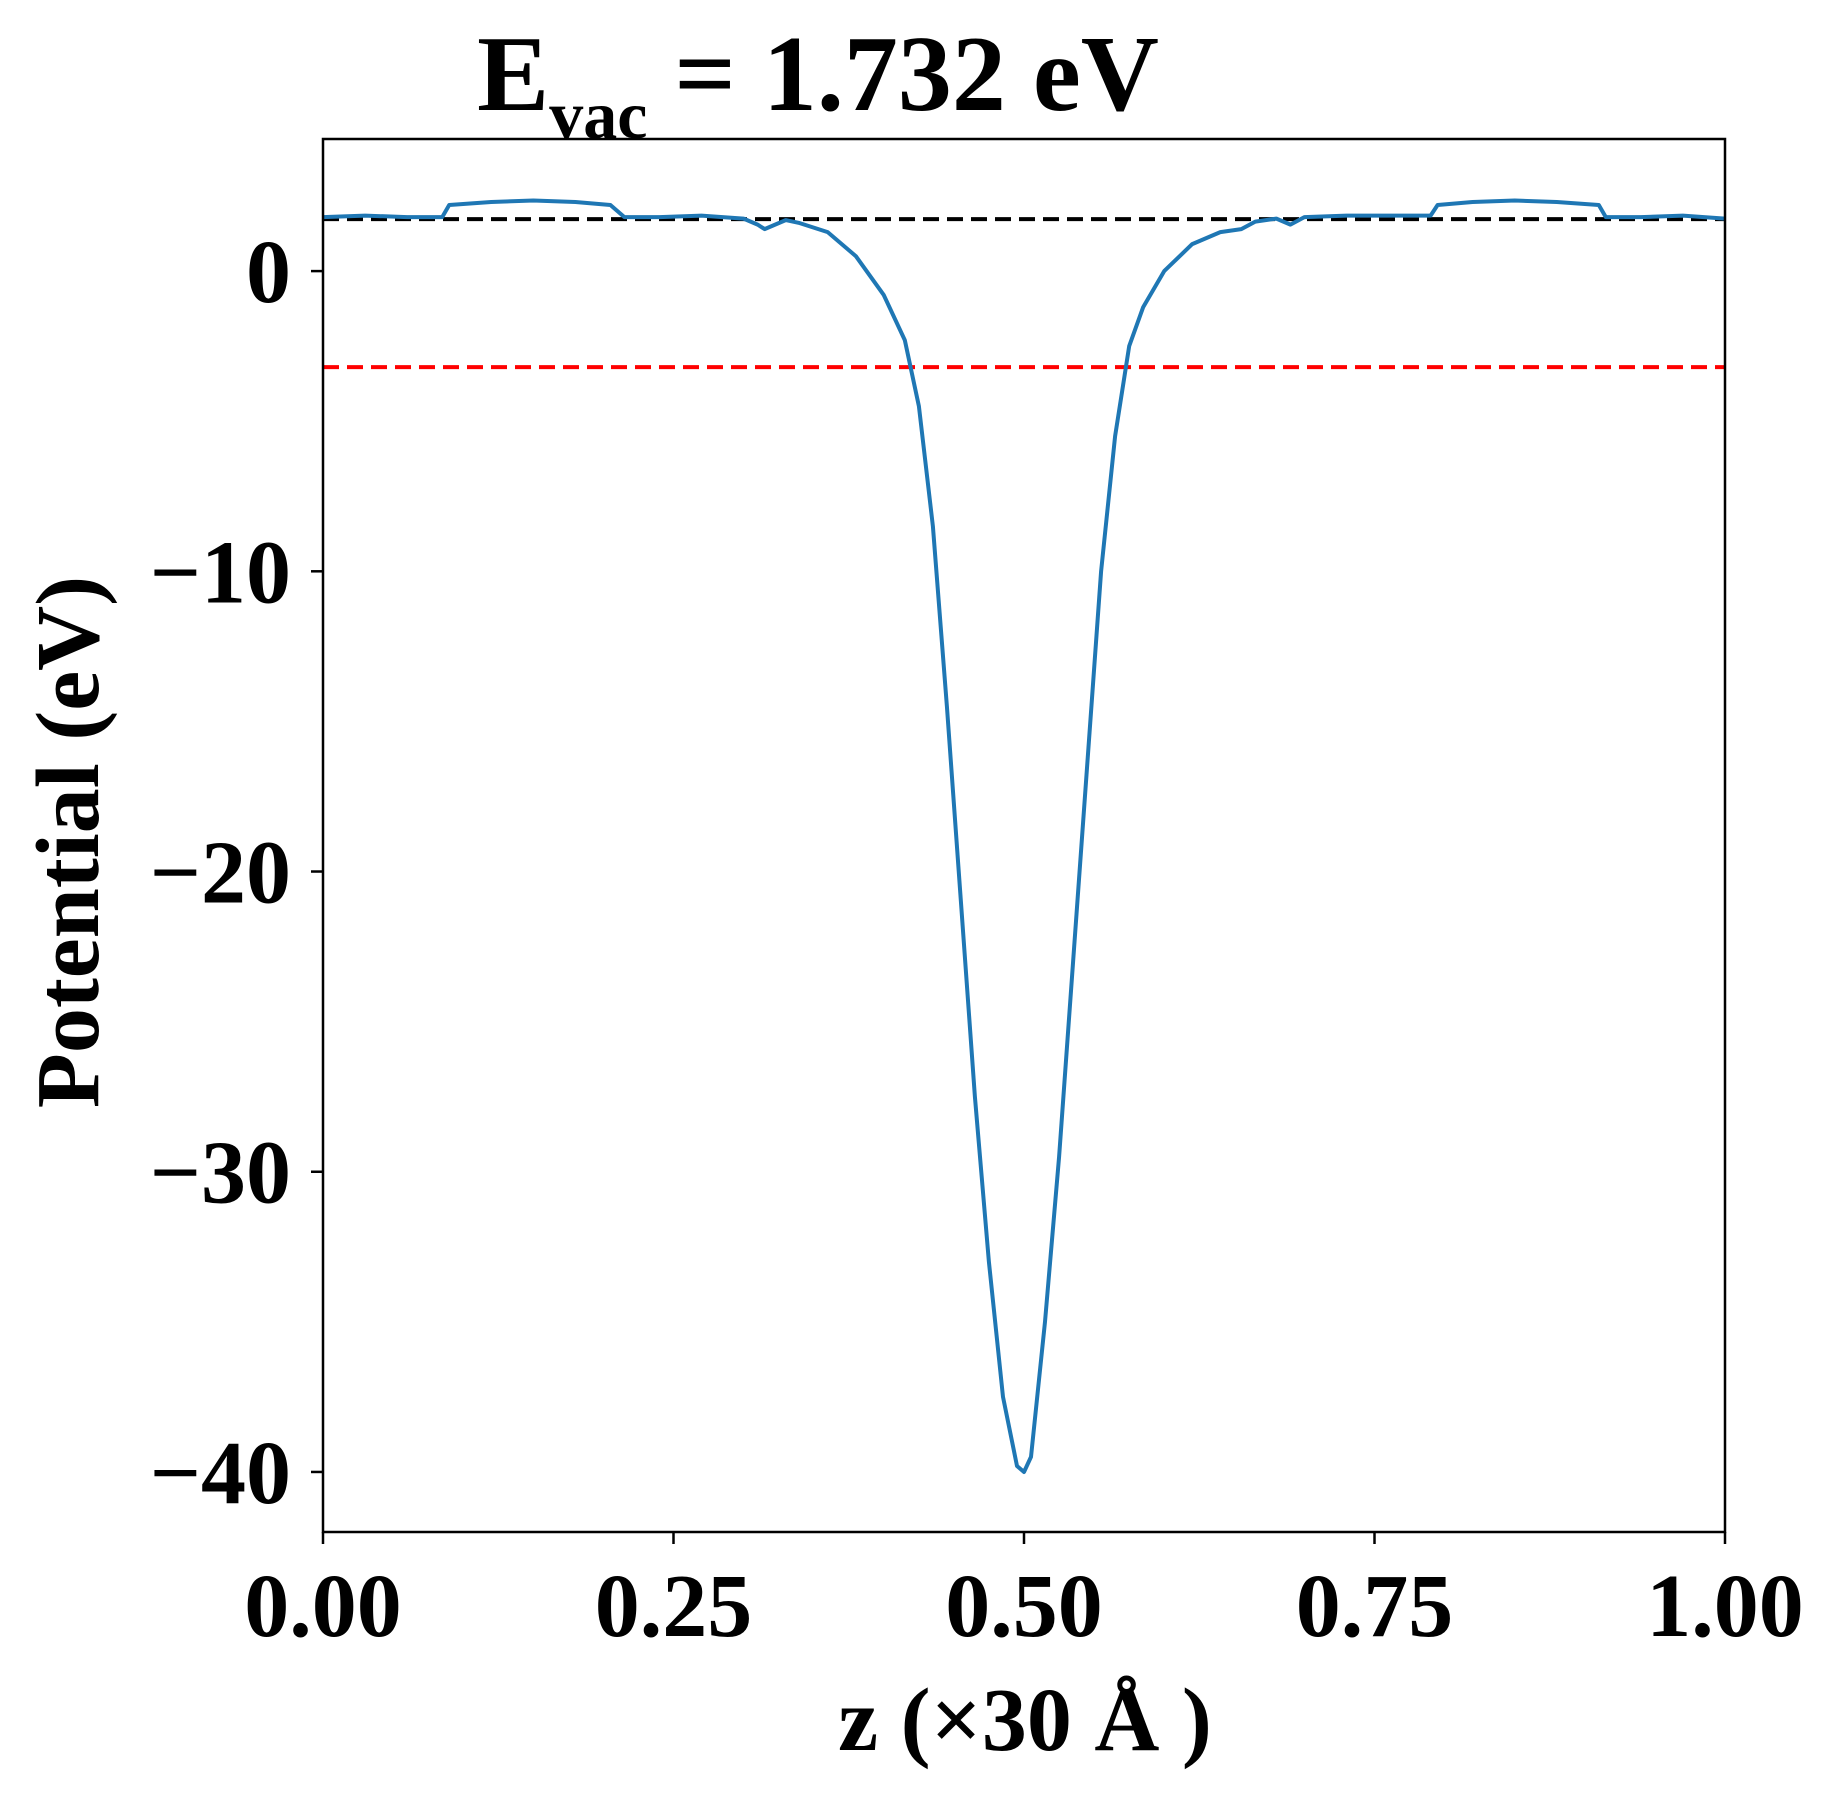  What do you see at coordinates (220, 1473) in the screenshot?
I see `y-tick-label: −40` at bounding box center [220, 1473].